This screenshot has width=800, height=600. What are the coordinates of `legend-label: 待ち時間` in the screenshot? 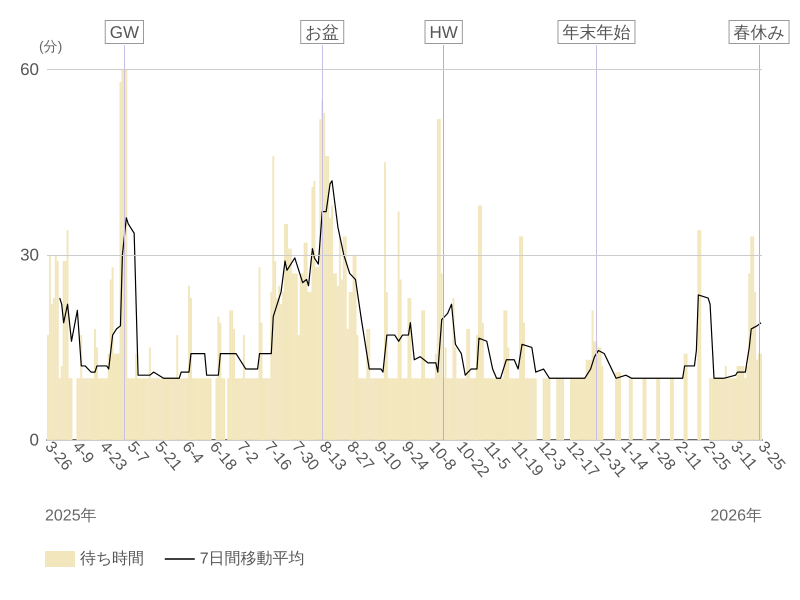 It's located at (112, 559).